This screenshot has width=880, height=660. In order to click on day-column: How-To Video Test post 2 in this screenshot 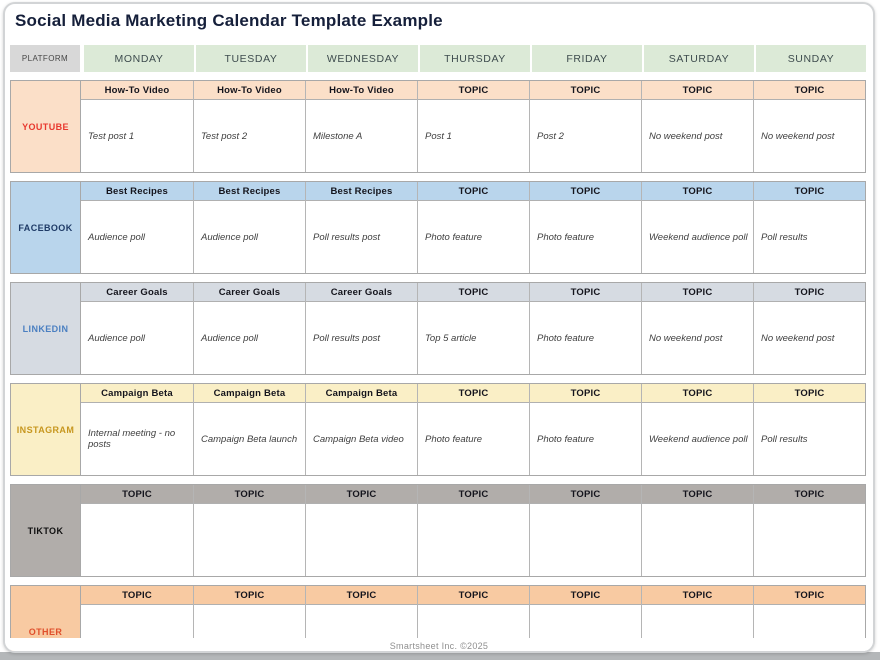, I will do `click(249, 126)`.